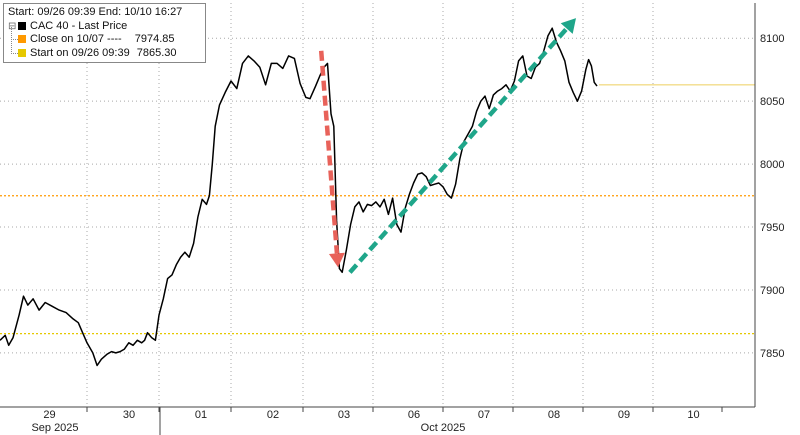 The height and width of the screenshot is (435, 800). I want to click on legend-close-value: 7974.85, so click(154, 39).